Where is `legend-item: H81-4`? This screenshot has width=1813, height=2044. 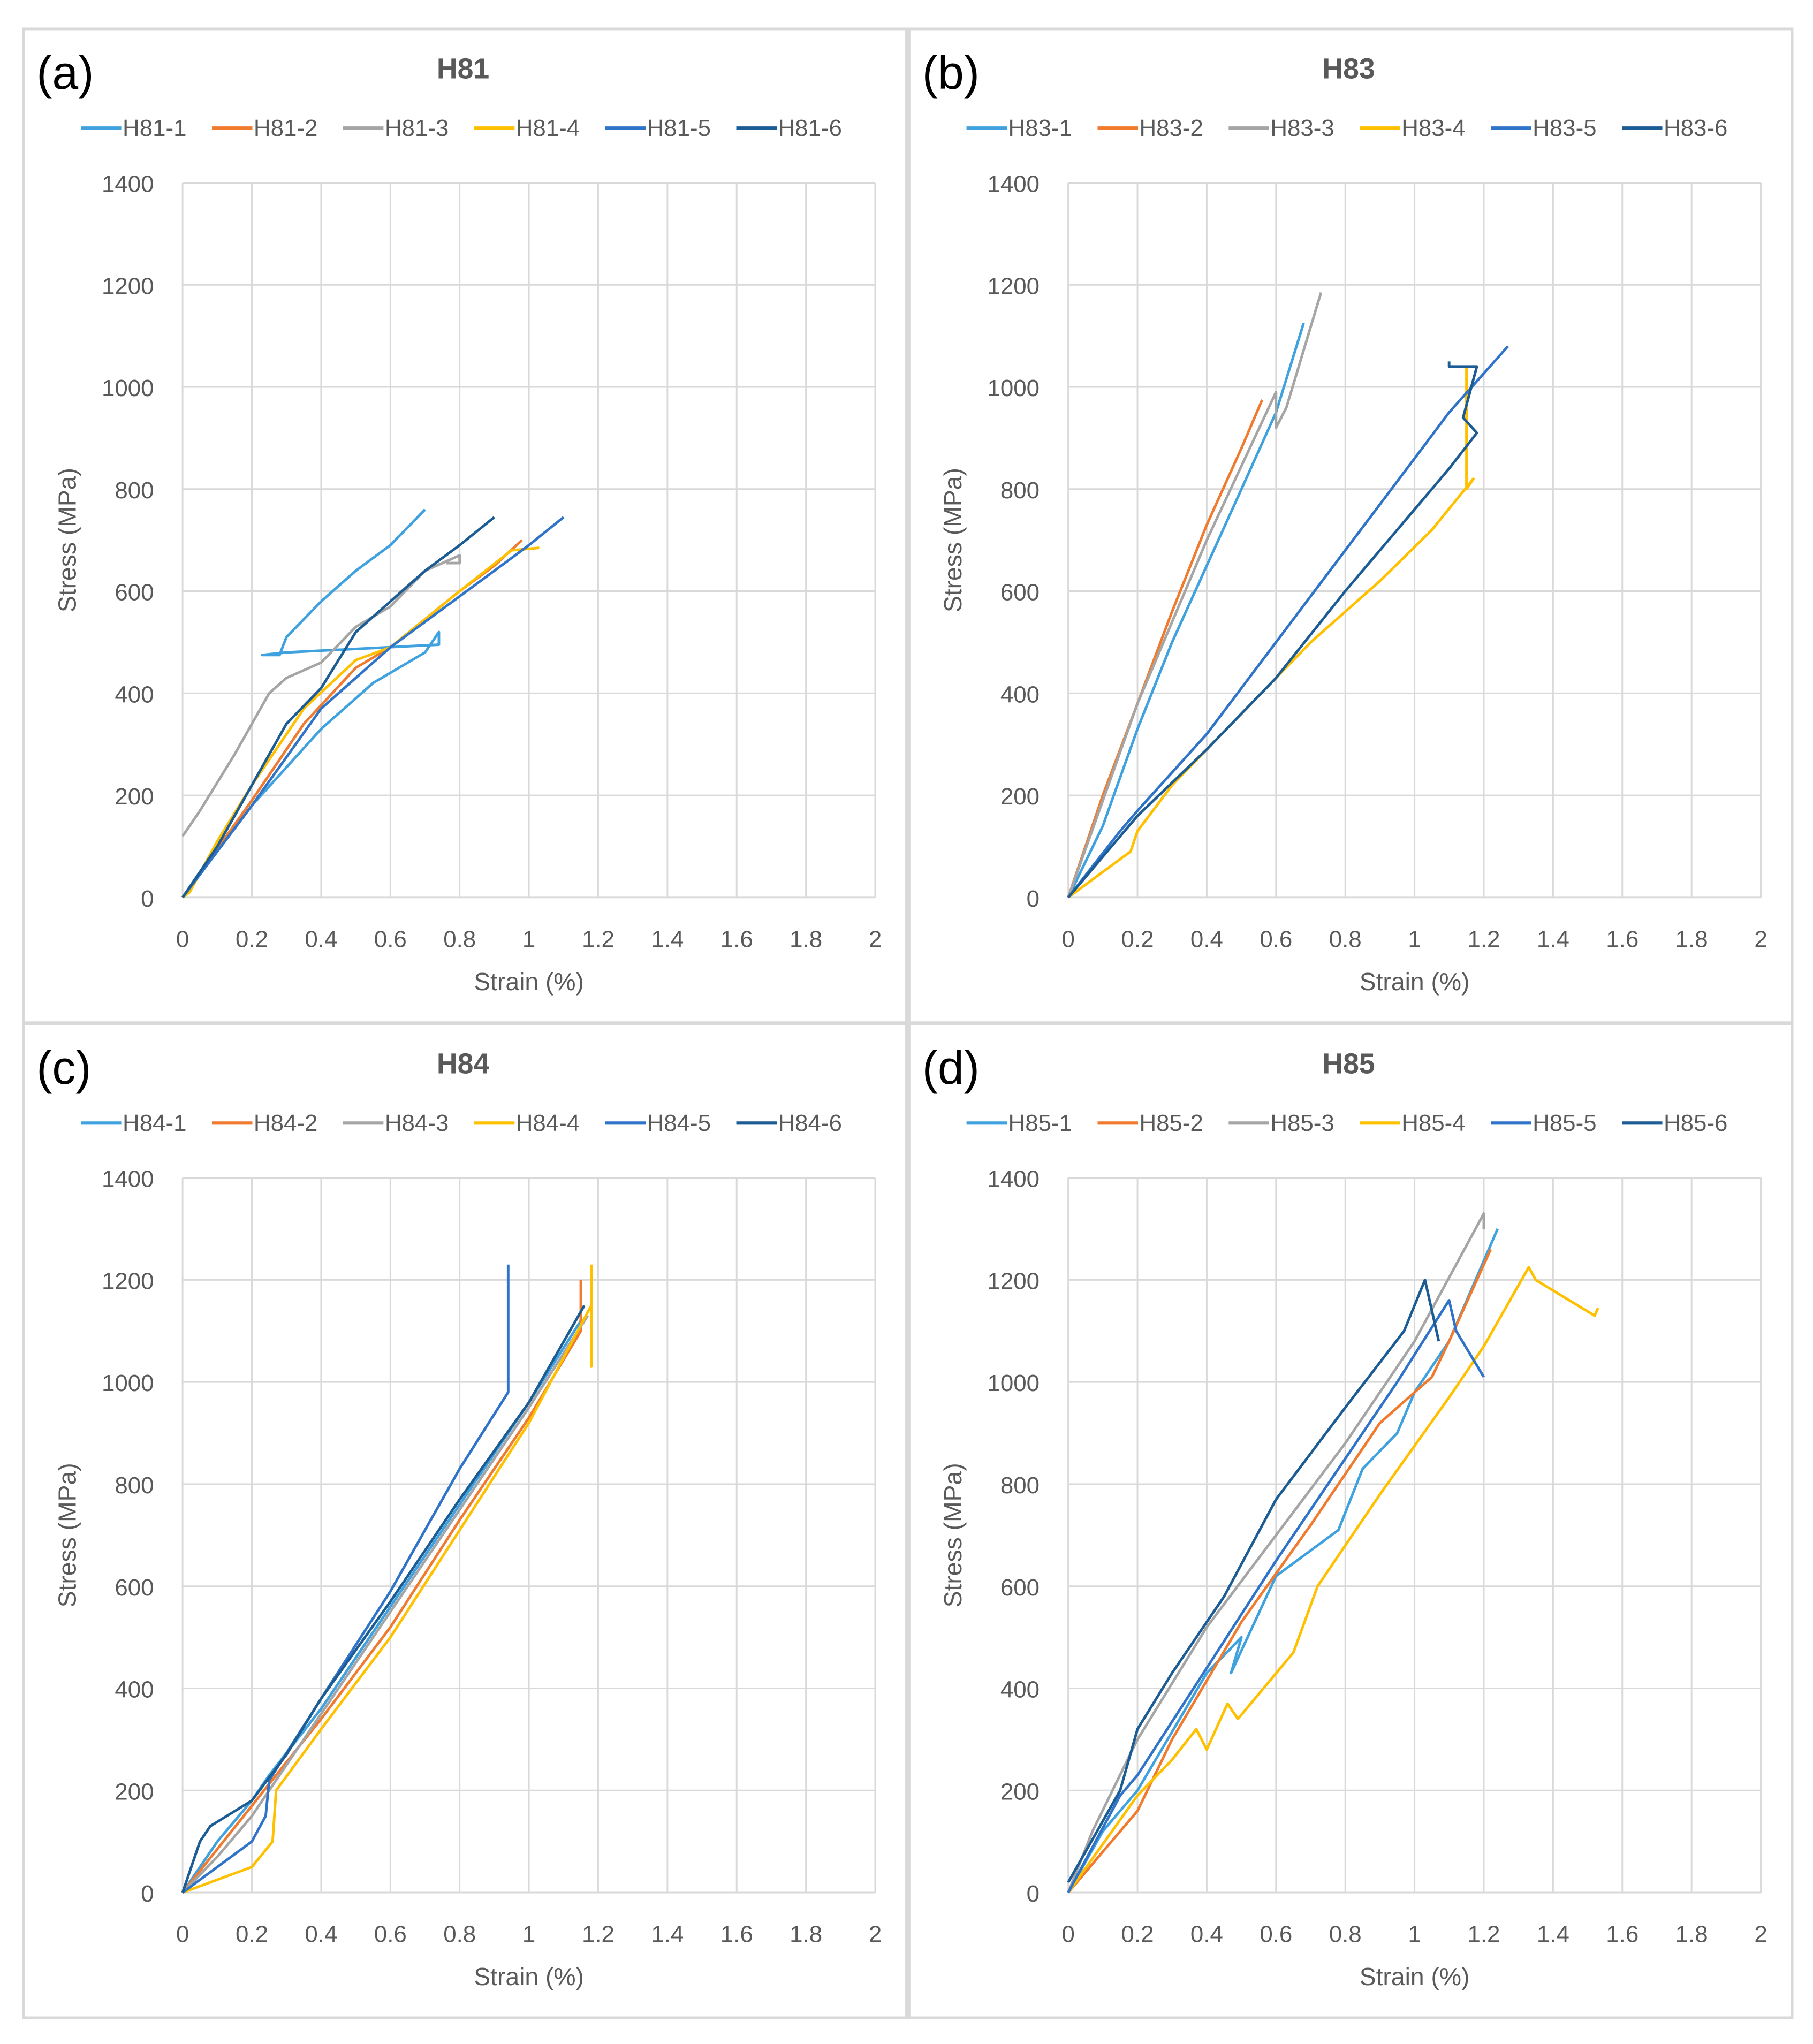 legend-item: H81-4 is located at coordinates (527, 128).